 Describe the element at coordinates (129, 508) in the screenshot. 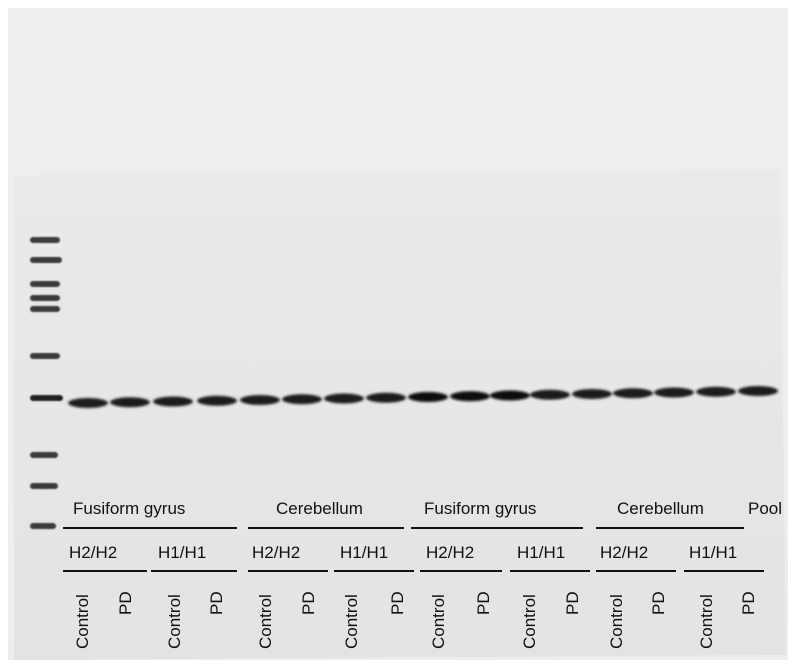

I see `tissue-label-fusiform-gyrus-1: Fusiform gyrus` at that location.